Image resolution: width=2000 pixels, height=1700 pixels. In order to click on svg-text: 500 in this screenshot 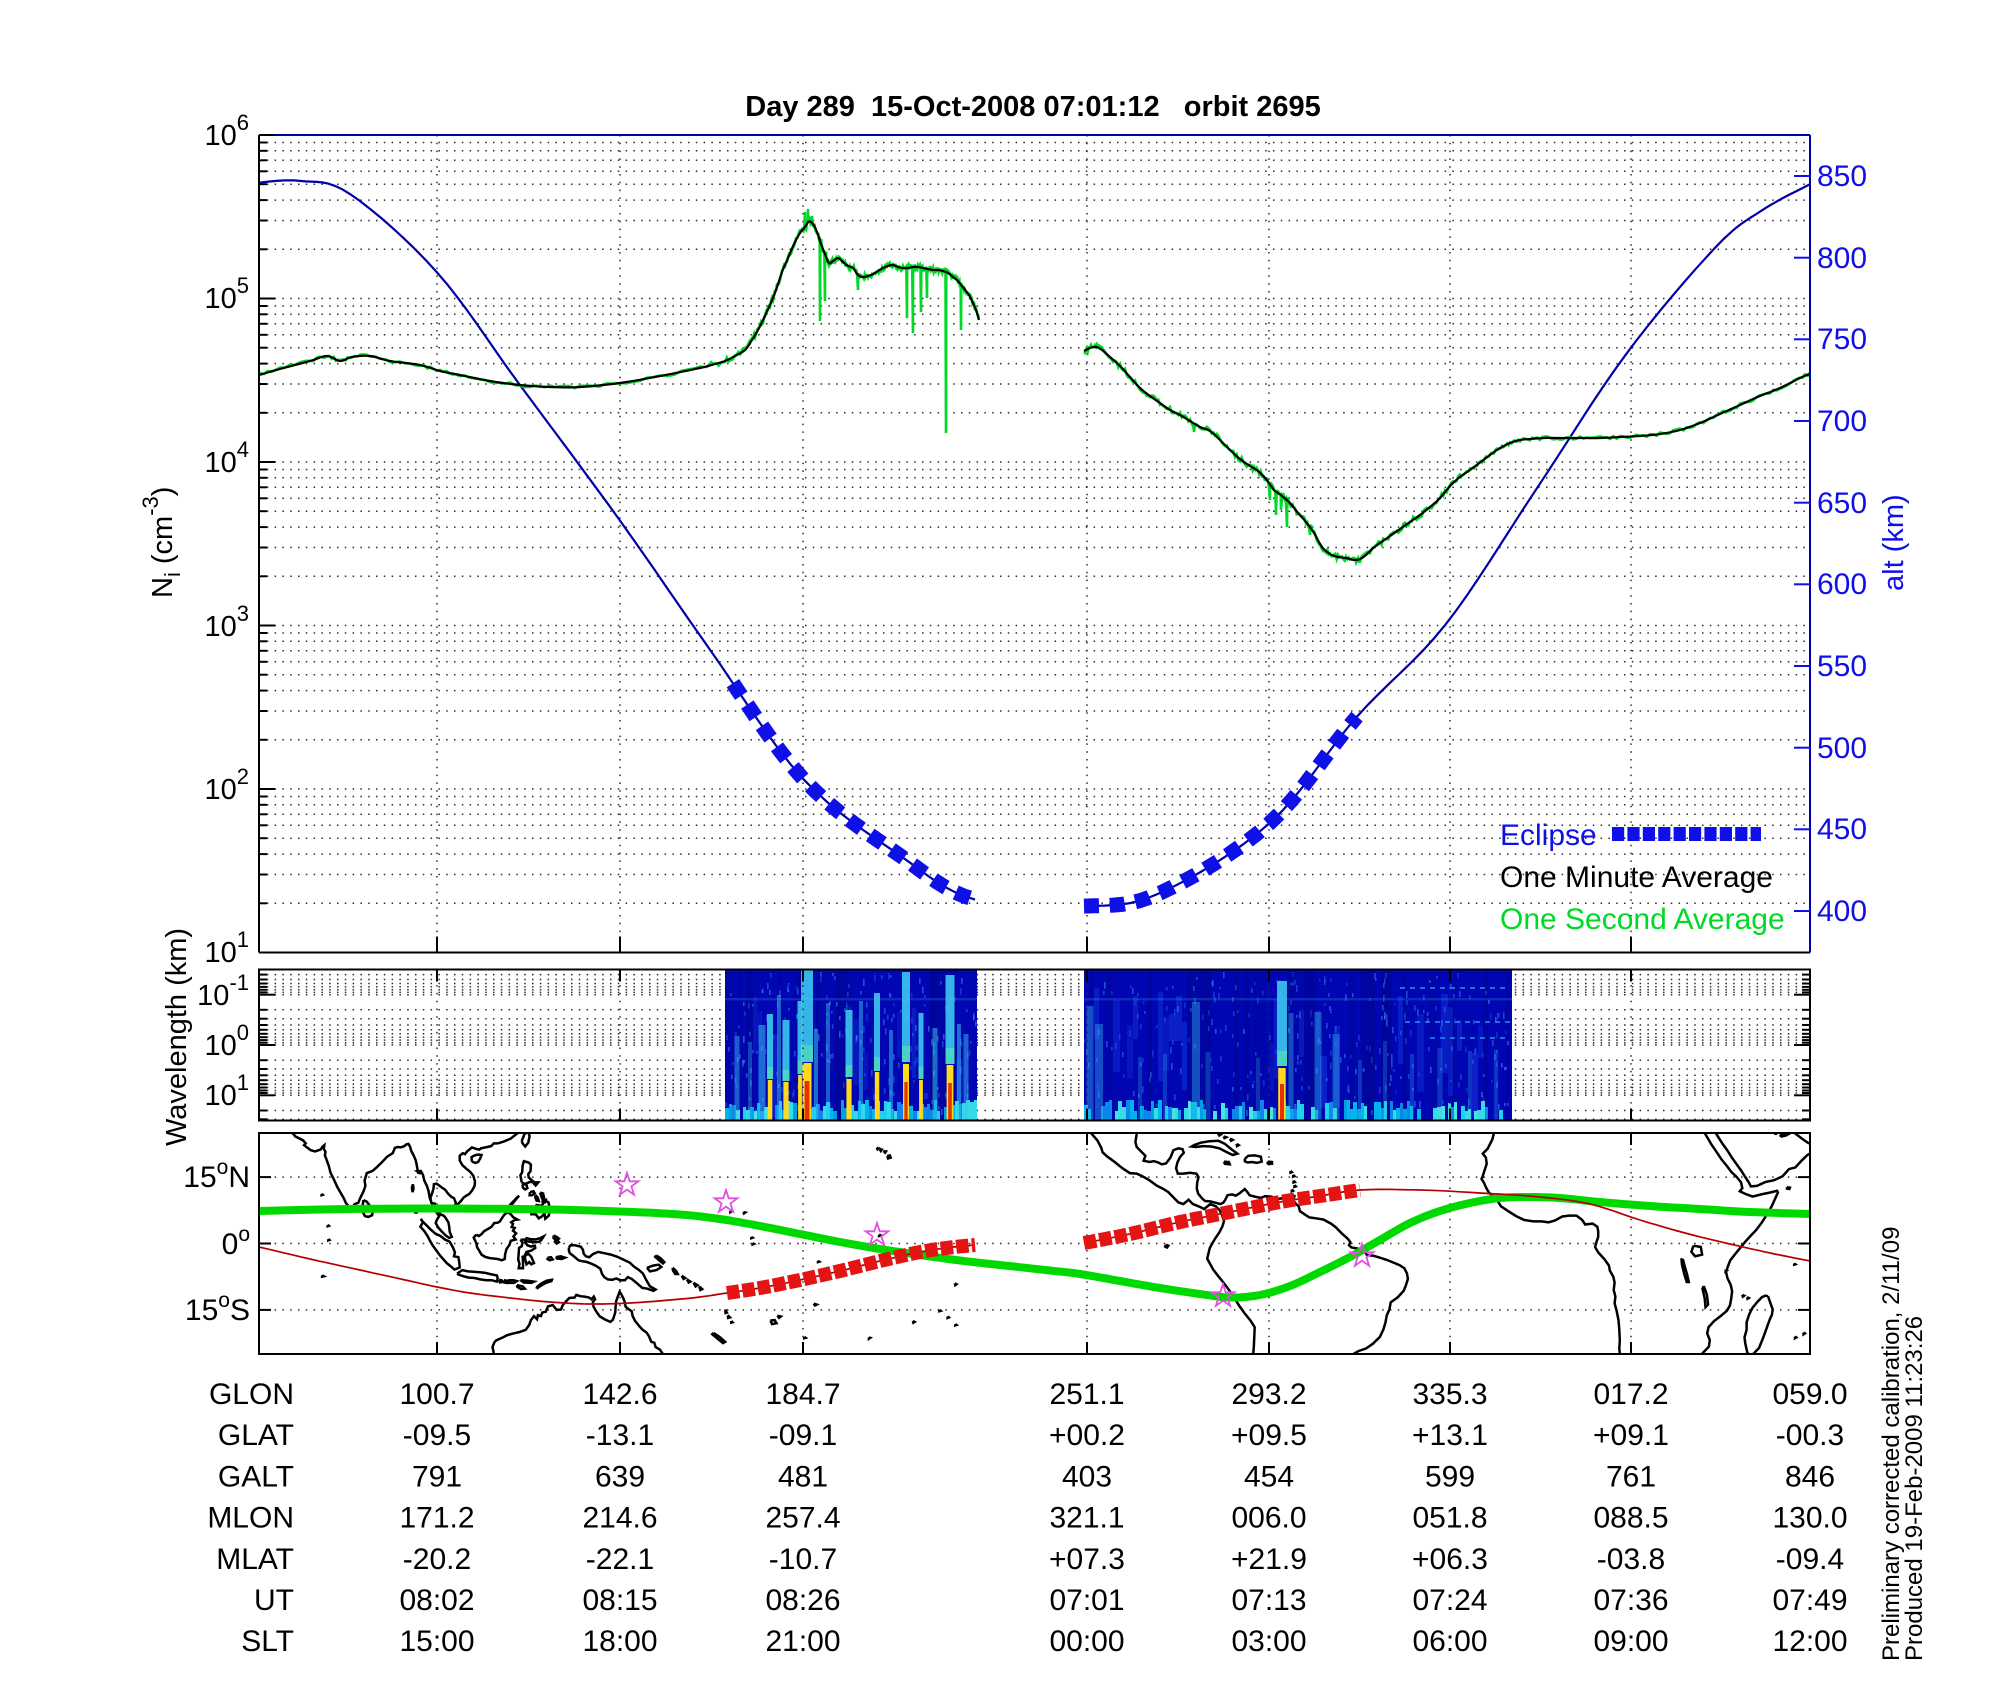, I will do `click(1842, 748)`.